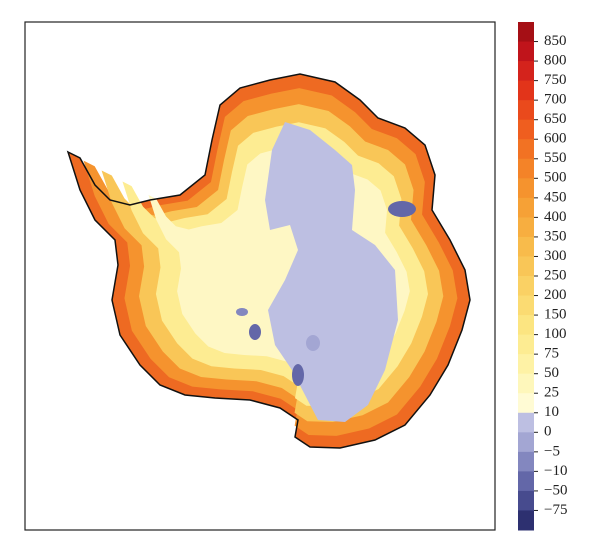 This screenshot has height=556, width=600. I want to click on colorbar-label: 150, so click(555, 315).